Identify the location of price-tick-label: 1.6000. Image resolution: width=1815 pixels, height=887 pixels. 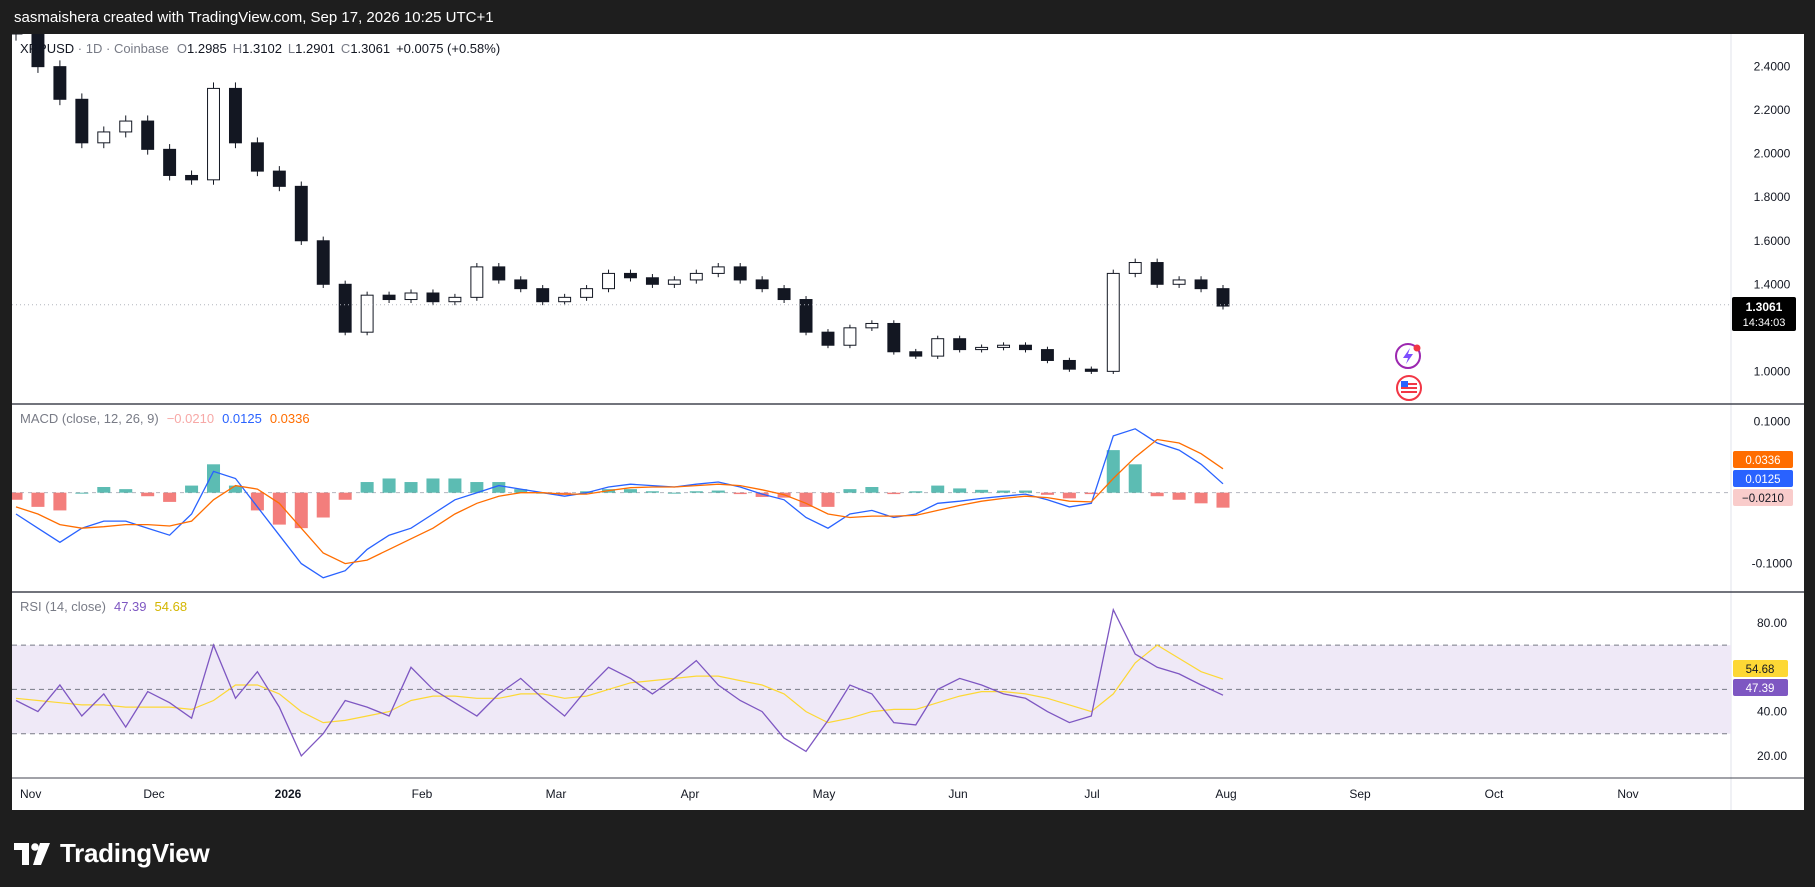
(1772, 241).